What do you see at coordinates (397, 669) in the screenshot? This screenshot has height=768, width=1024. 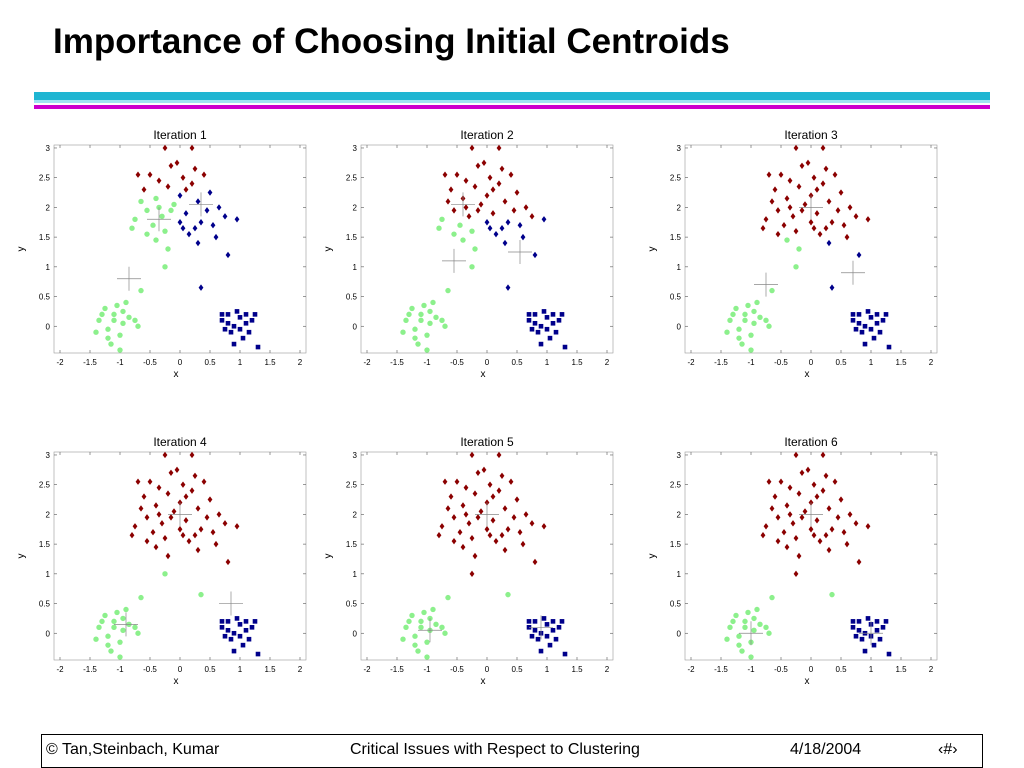 I see `x-tick-label: -1.5` at bounding box center [397, 669].